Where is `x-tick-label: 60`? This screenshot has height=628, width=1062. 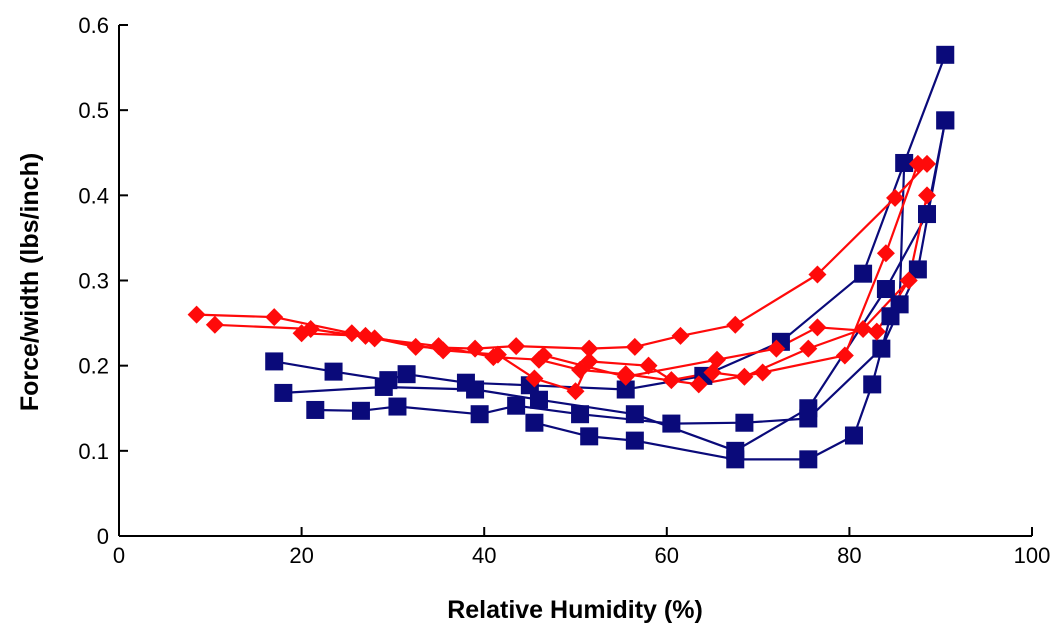
x-tick-label: 60 is located at coordinates (667, 555).